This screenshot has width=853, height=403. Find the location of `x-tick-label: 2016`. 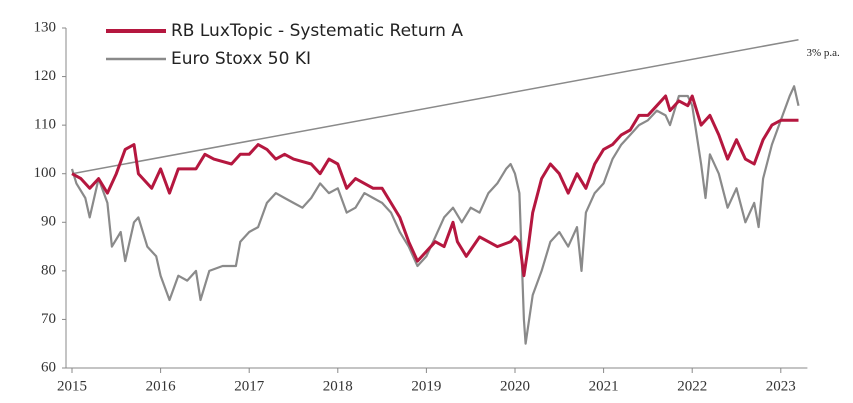

x-tick-label: 2016 is located at coordinates (161, 386).